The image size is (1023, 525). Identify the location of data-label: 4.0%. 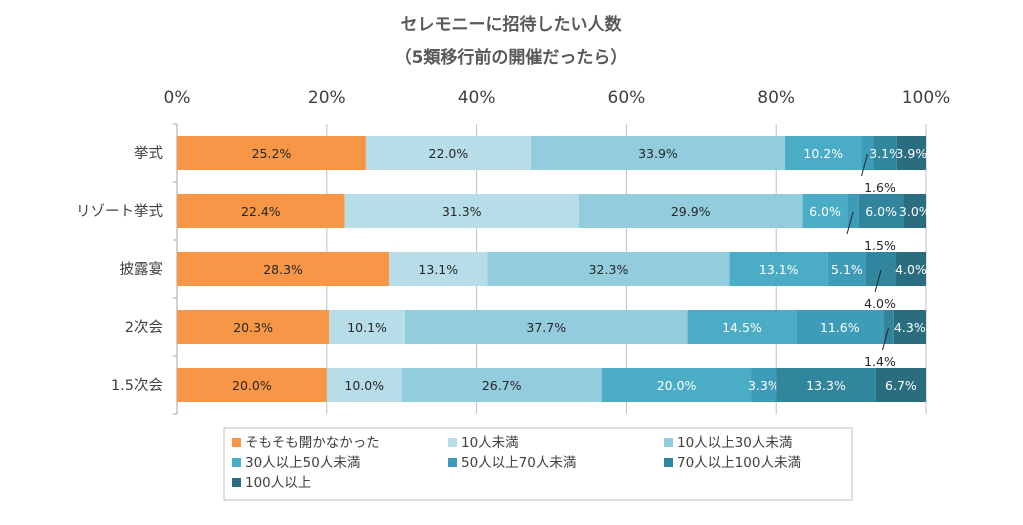
(911, 269).